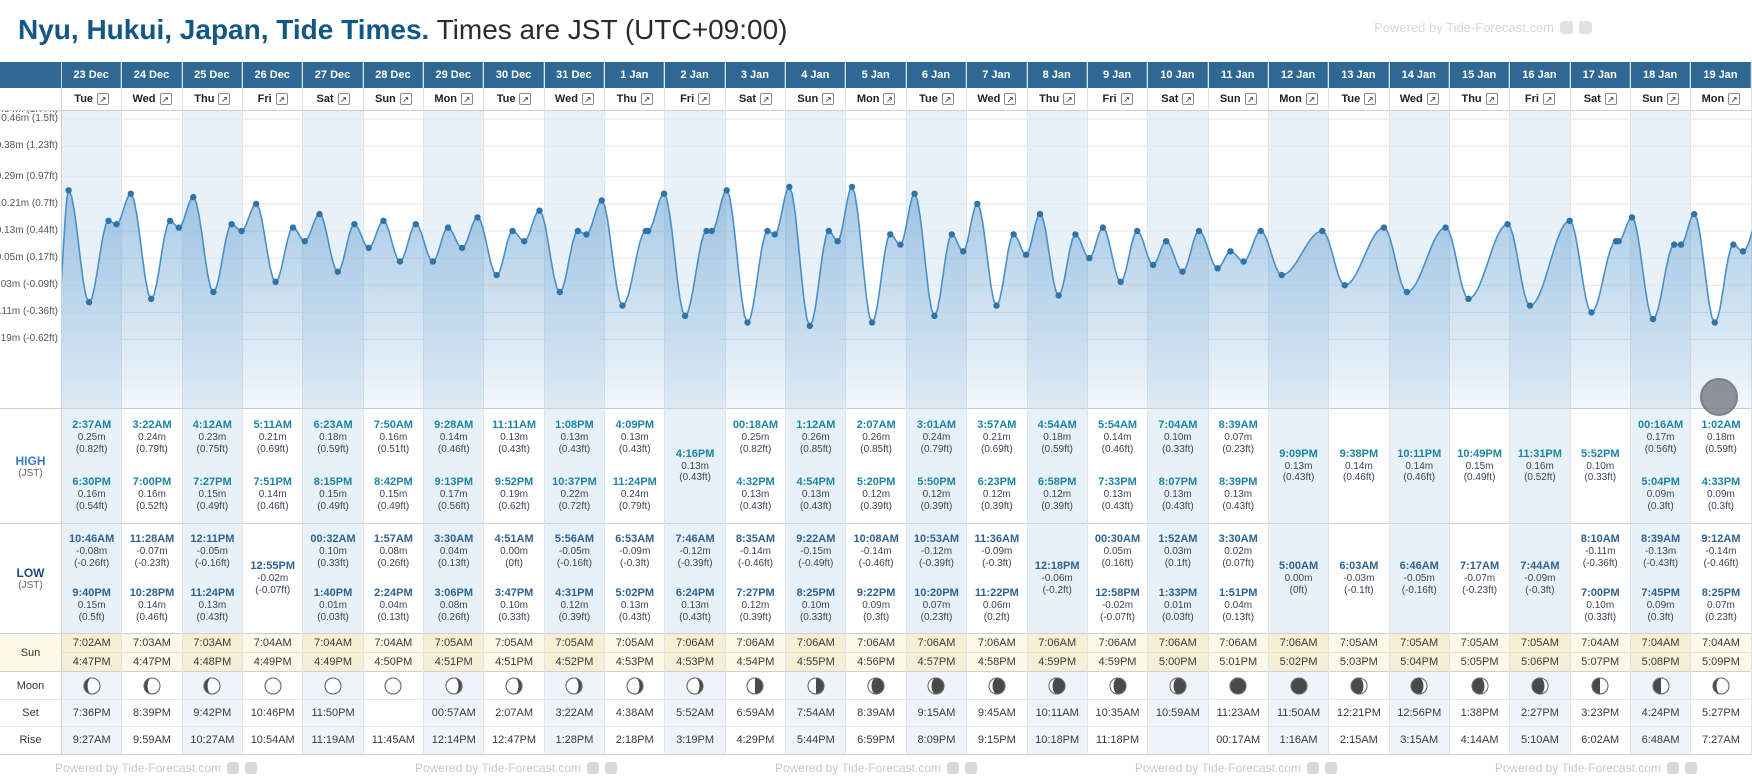 Image resolution: width=1752 pixels, height=780 pixels. What do you see at coordinates (574, 606) in the screenshot?
I see `tide-height-m: 0.12m` at bounding box center [574, 606].